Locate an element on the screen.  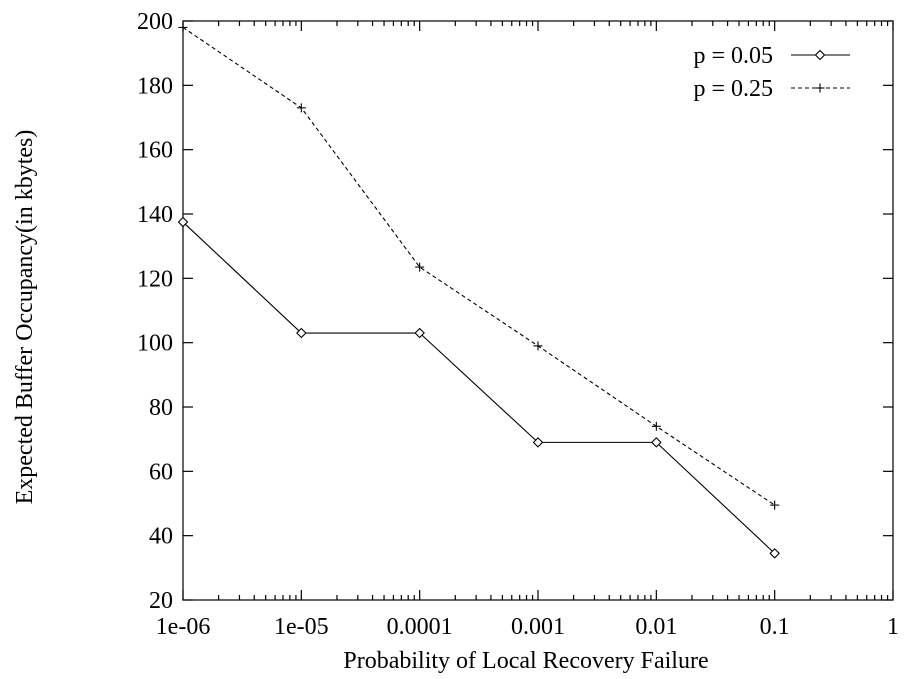
y-tick-label: 180 is located at coordinates (155, 86).